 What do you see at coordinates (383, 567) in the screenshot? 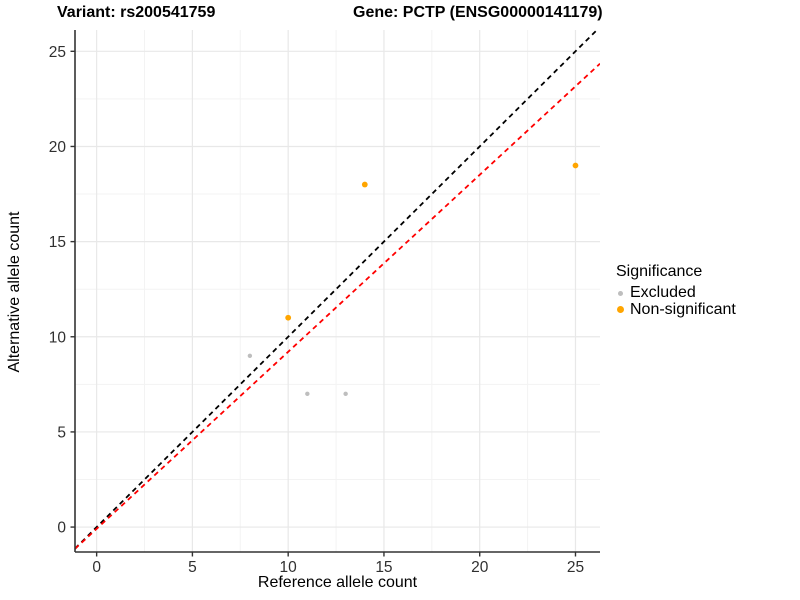
I see `x-tick-label: 15` at bounding box center [383, 567].